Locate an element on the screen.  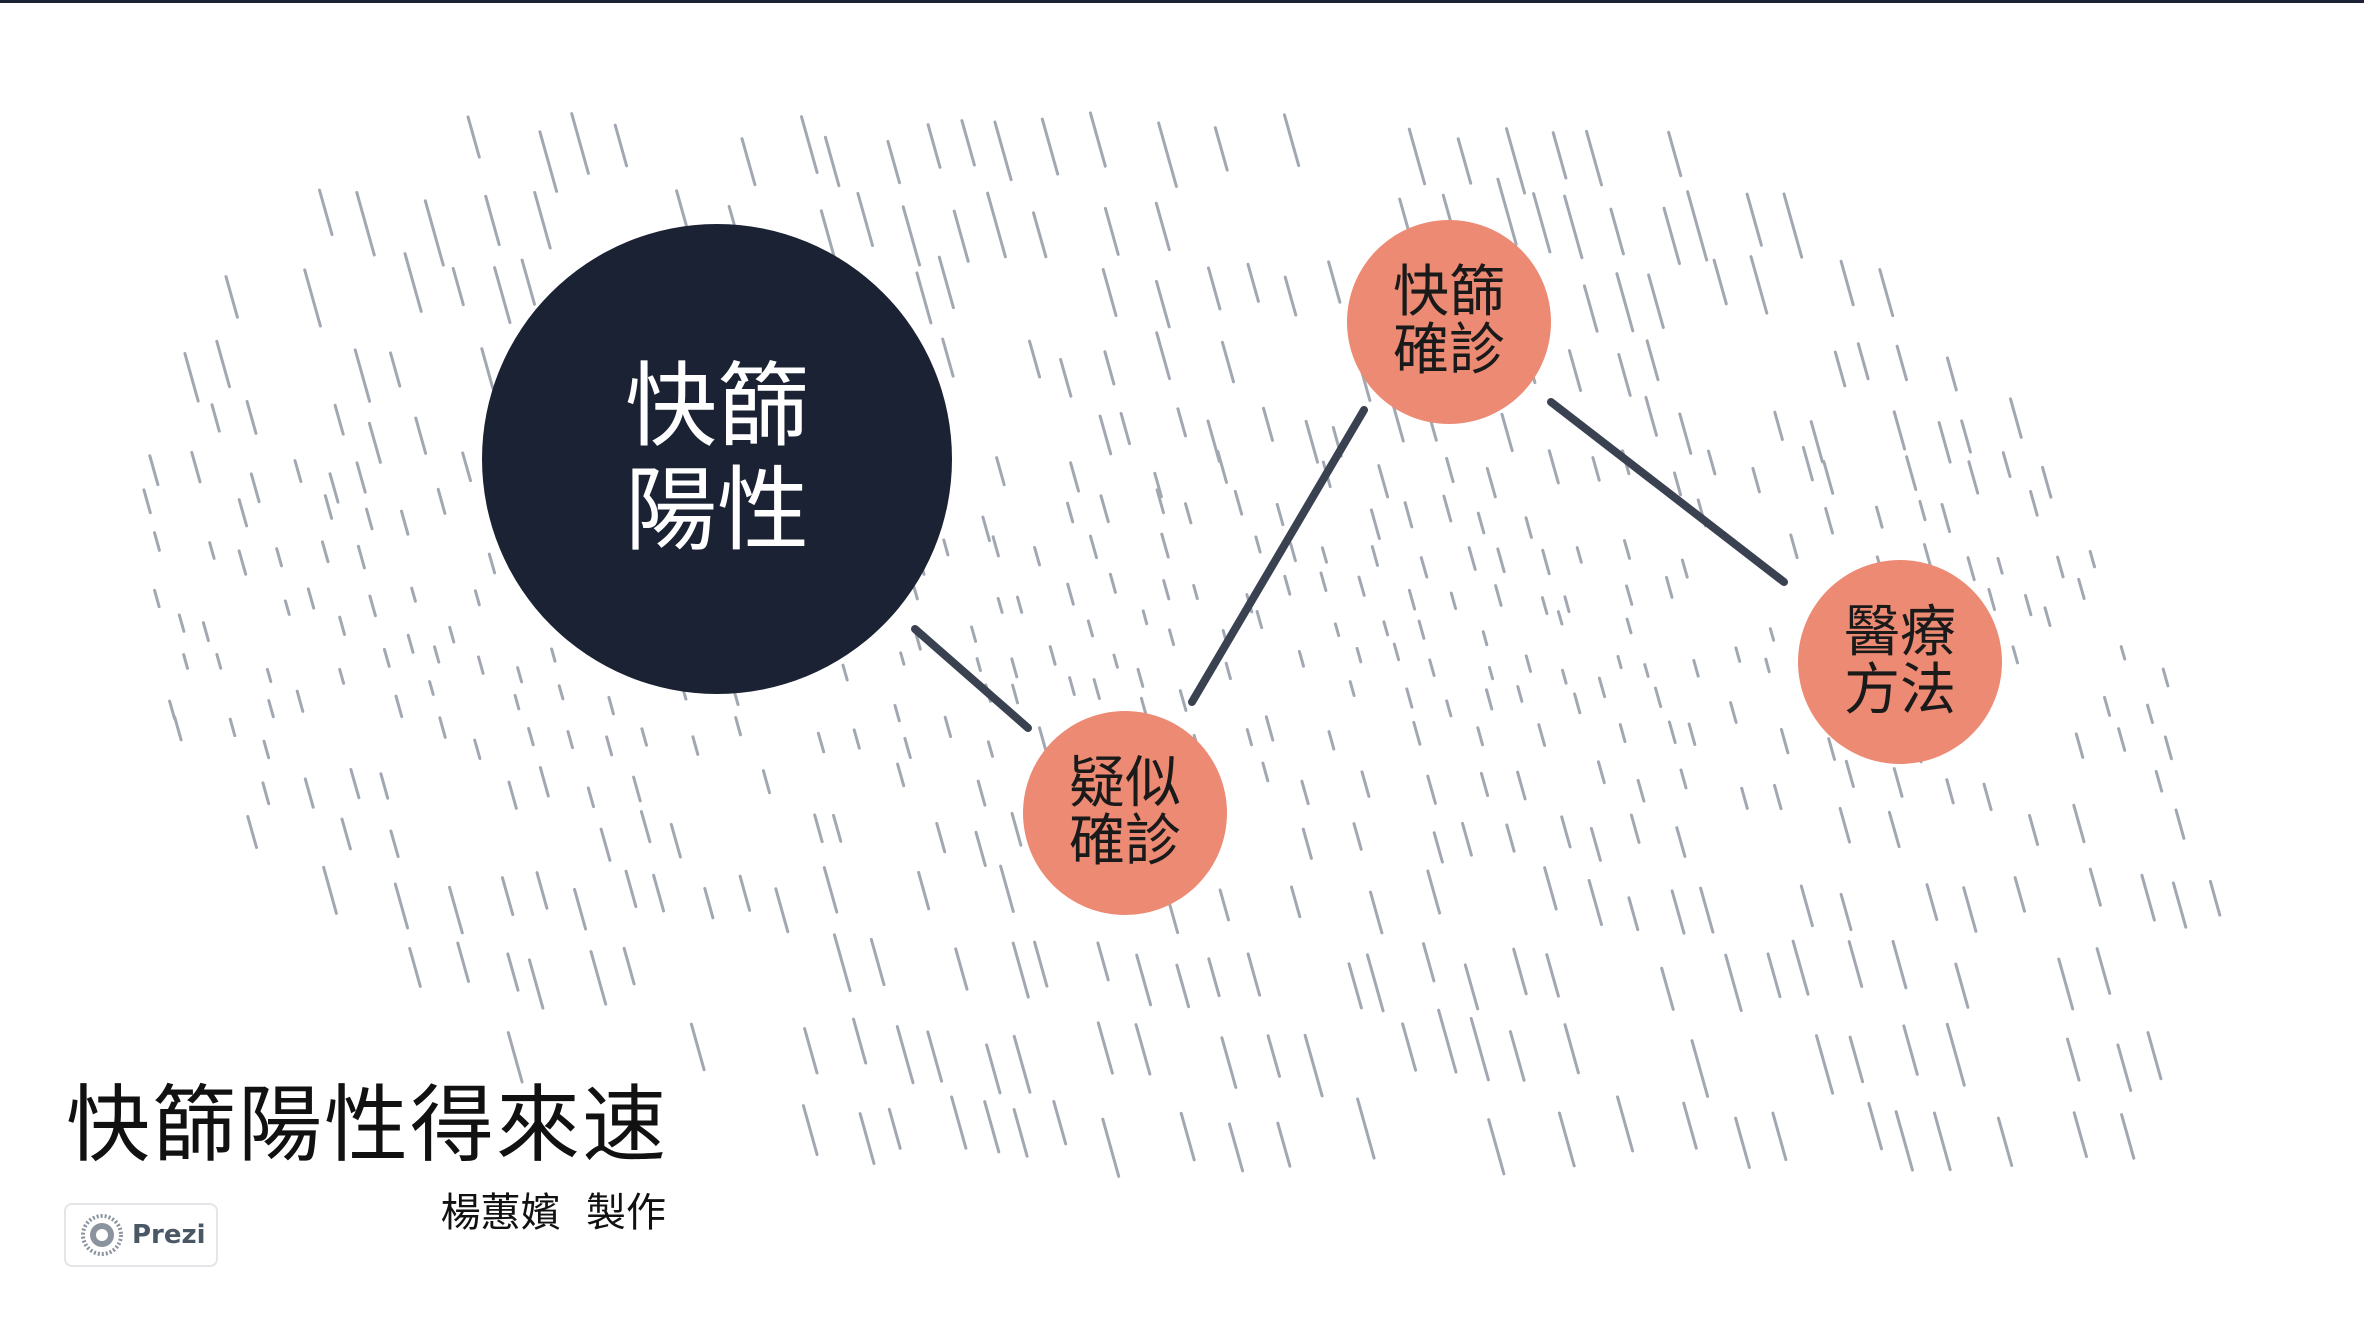
node-suspected-case: 疑似 確診 is located at coordinates (1125, 813).